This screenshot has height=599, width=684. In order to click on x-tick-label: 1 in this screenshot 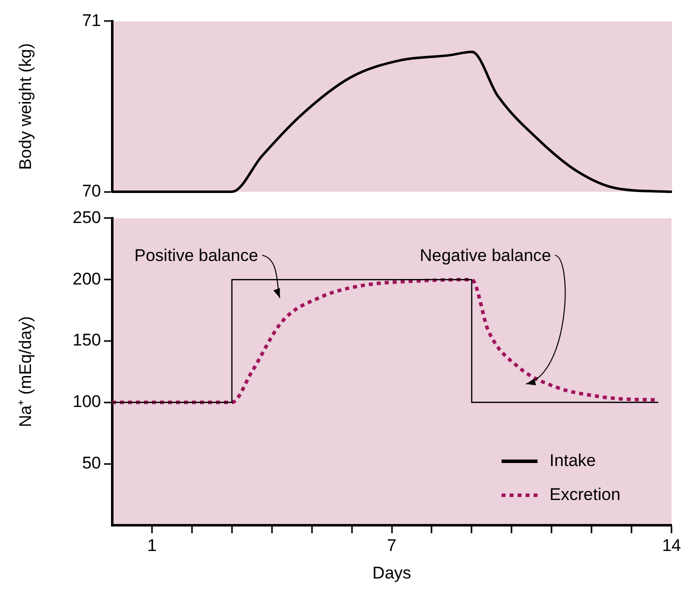, I will do `click(152, 546)`.